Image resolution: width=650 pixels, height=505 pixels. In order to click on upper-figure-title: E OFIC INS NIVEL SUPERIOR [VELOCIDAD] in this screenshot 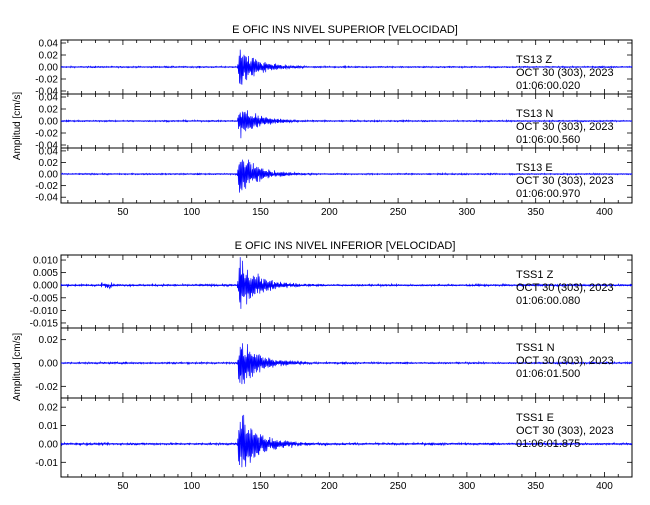, I will do `click(345, 30)`.